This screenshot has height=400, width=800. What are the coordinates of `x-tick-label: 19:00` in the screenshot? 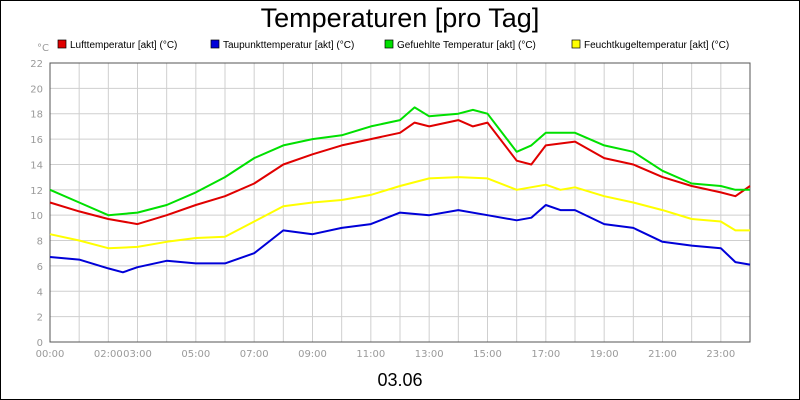 It's located at (604, 354).